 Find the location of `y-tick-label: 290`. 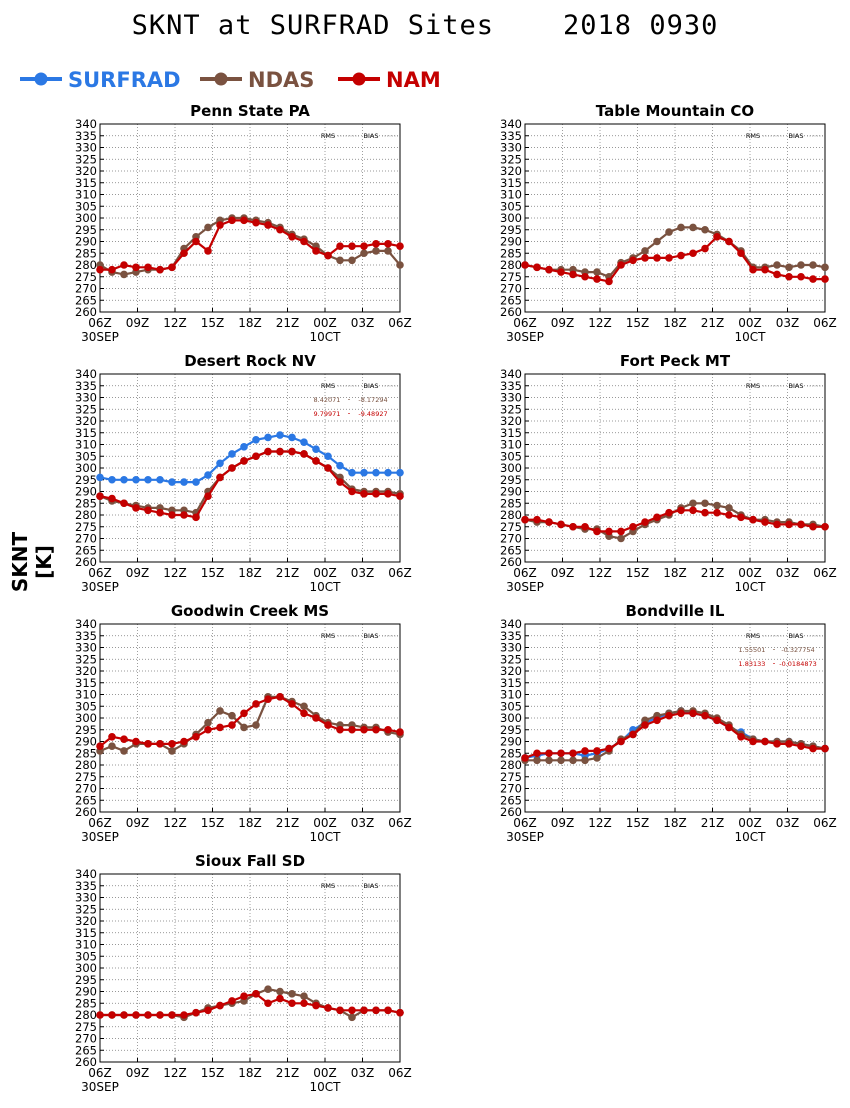

y-tick-label: 290 is located at coordinates (86, 742).